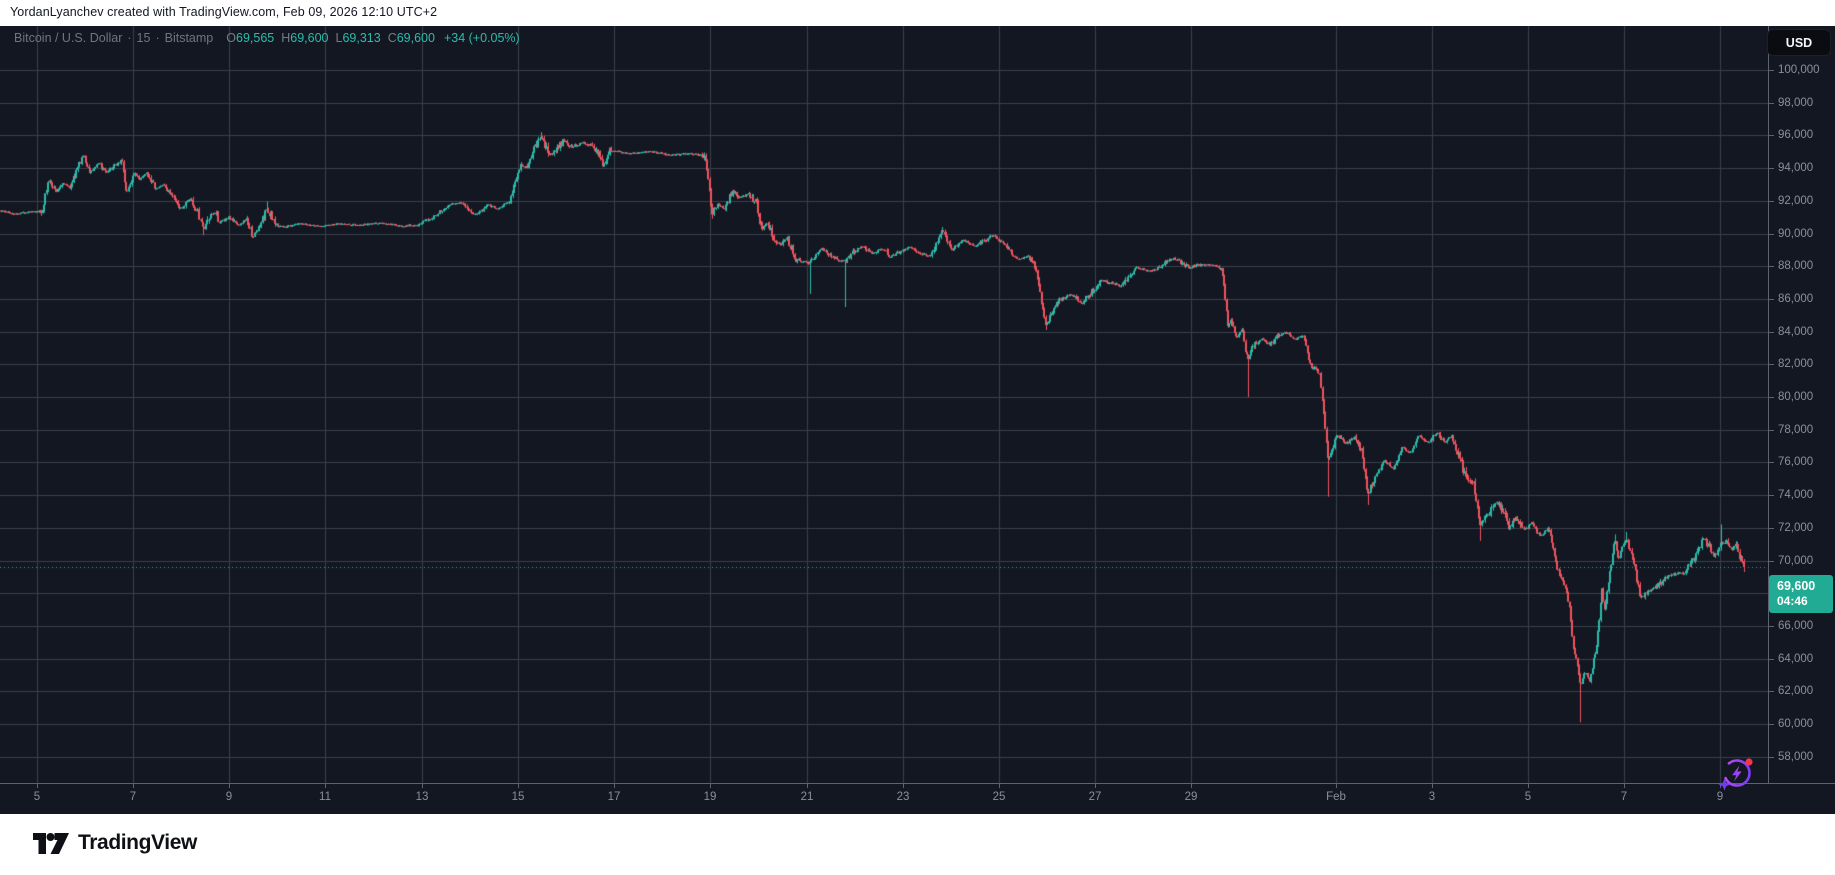  What do you see at coordinates (1796, 724) in the screenshot?
I see `price-tick-label: 60,000` at bounding box center [1796, 724].